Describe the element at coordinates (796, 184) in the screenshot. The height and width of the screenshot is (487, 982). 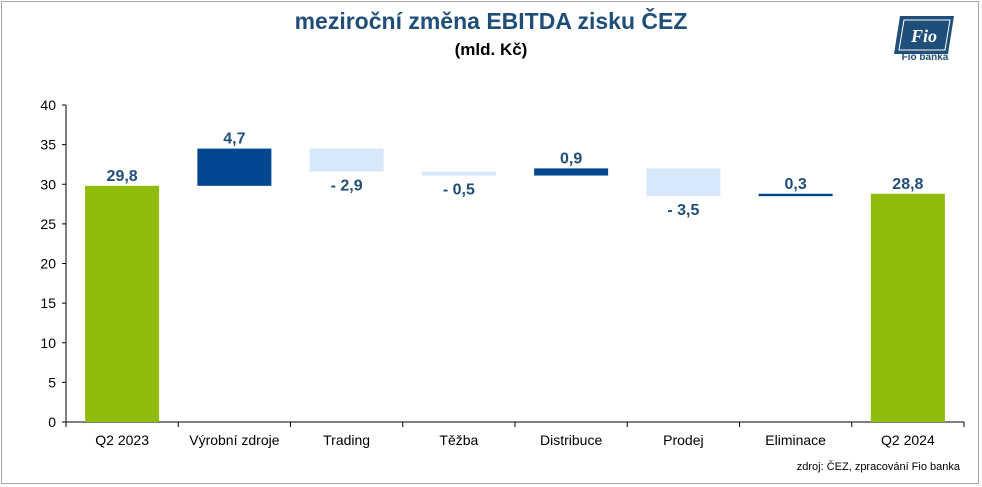
I see `data-label: 0,3` at that location.